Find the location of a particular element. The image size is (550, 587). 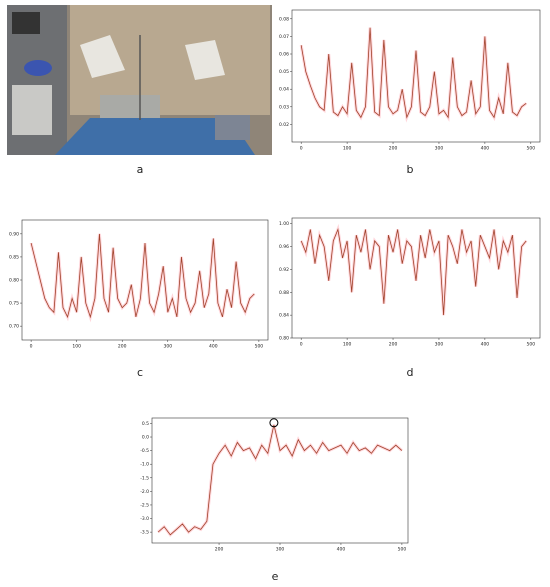

y-tick-label: 0.0 is located at coordinates (145, 438).